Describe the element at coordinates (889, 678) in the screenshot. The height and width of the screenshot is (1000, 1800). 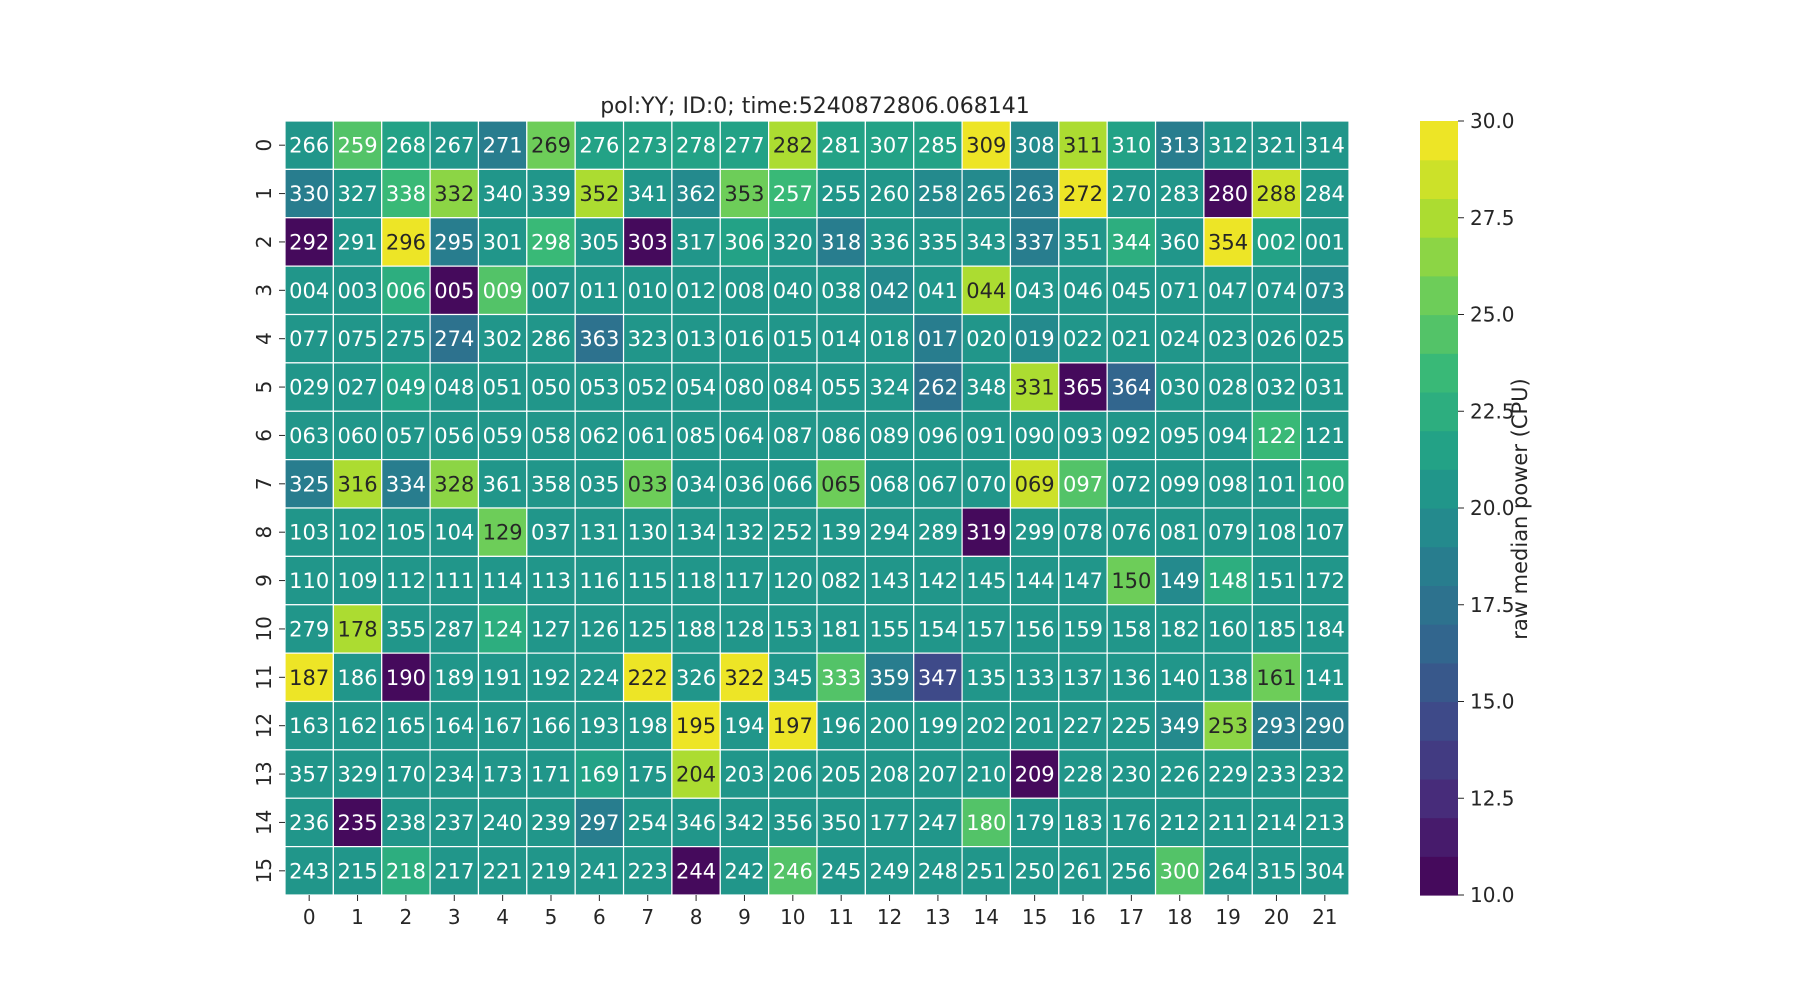
I see `cell-annotation: 359` at that location.